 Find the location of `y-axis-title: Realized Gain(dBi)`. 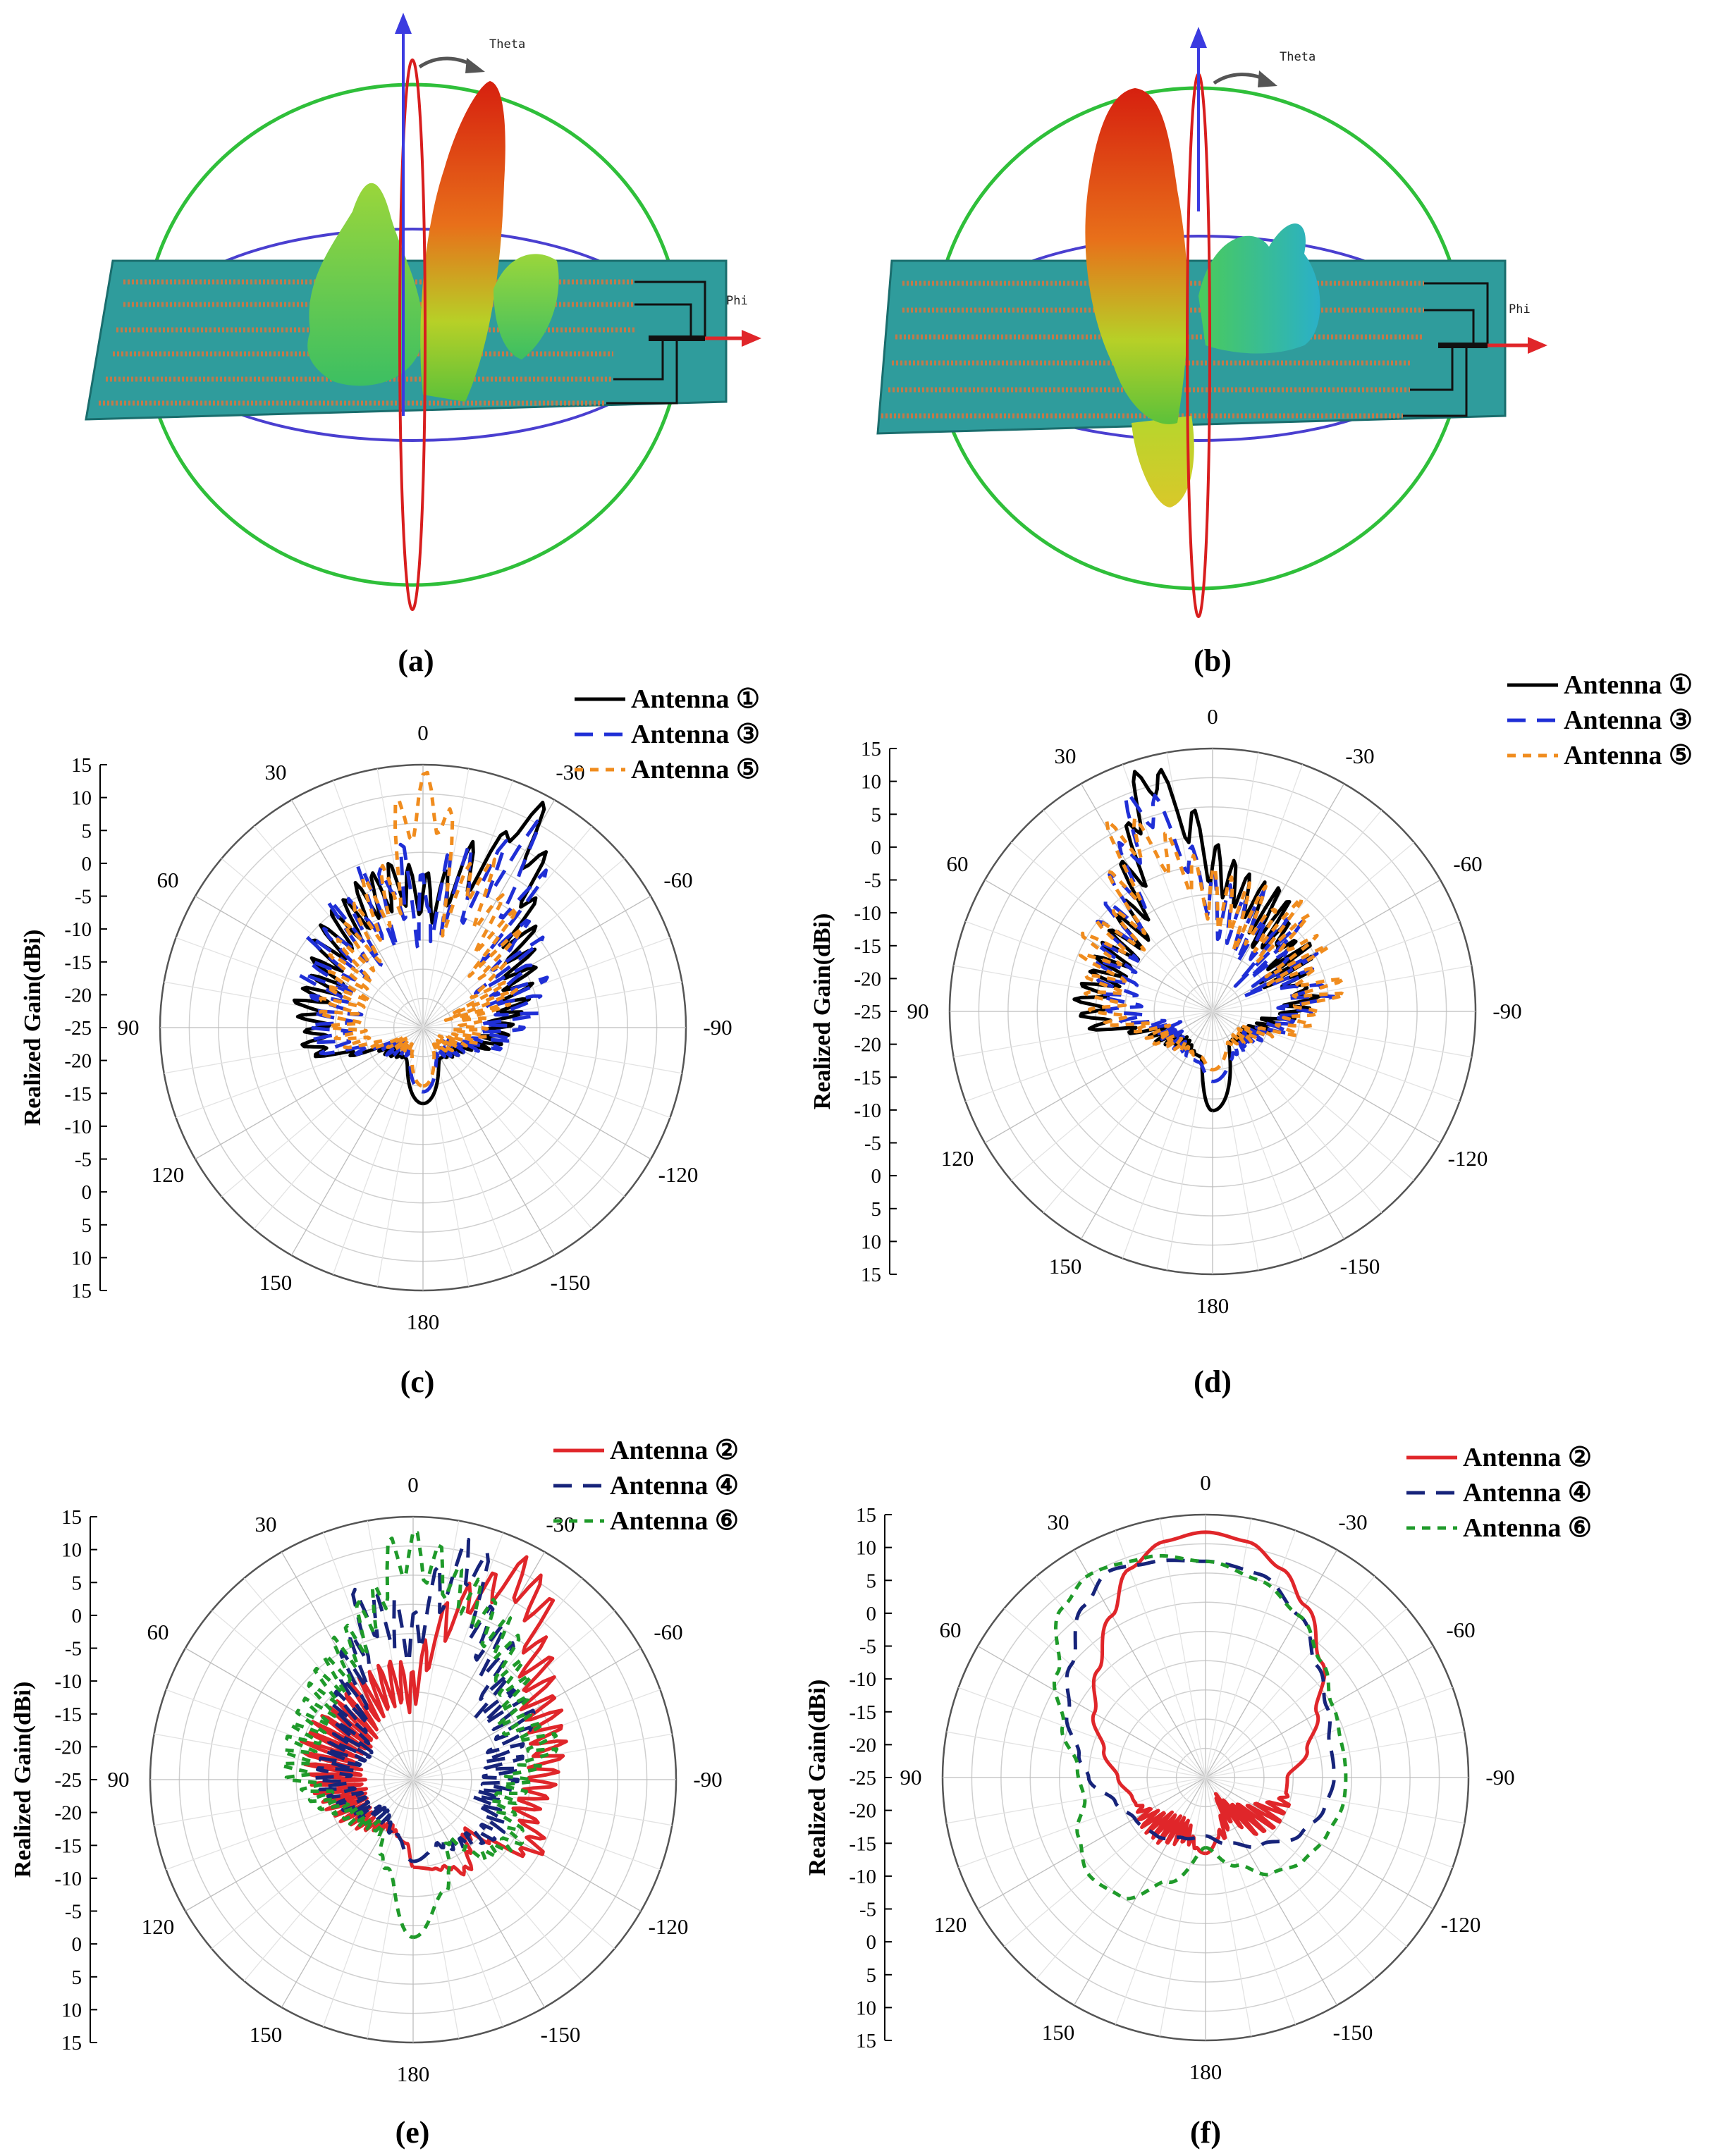

y-axis-title: Realized Gain(dBi) is located at coordinates (822, 1011).